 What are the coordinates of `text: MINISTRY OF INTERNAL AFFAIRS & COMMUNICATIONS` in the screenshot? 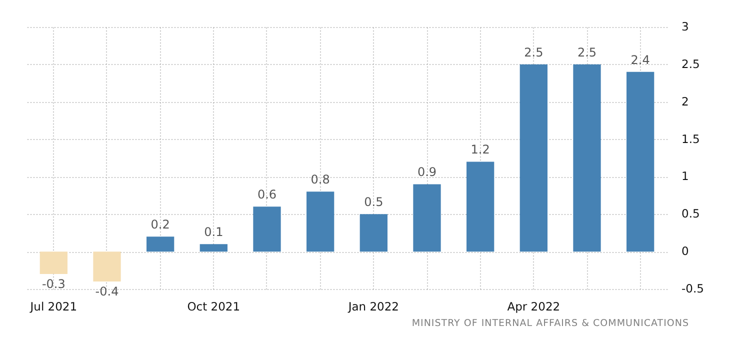 It's located at (550, 323).